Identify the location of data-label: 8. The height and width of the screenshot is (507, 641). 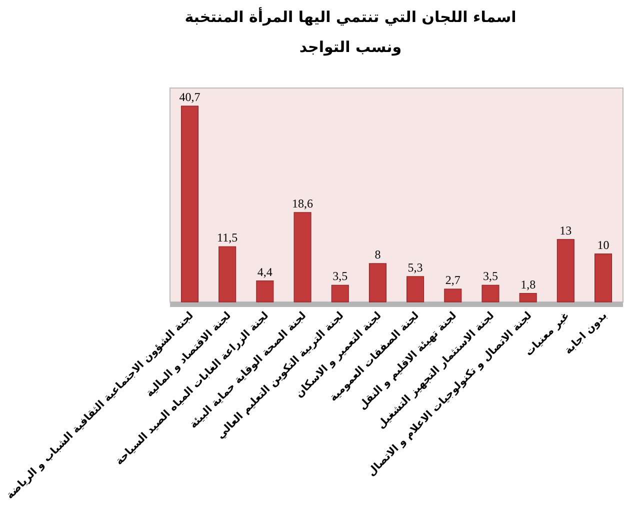
(377, 254).